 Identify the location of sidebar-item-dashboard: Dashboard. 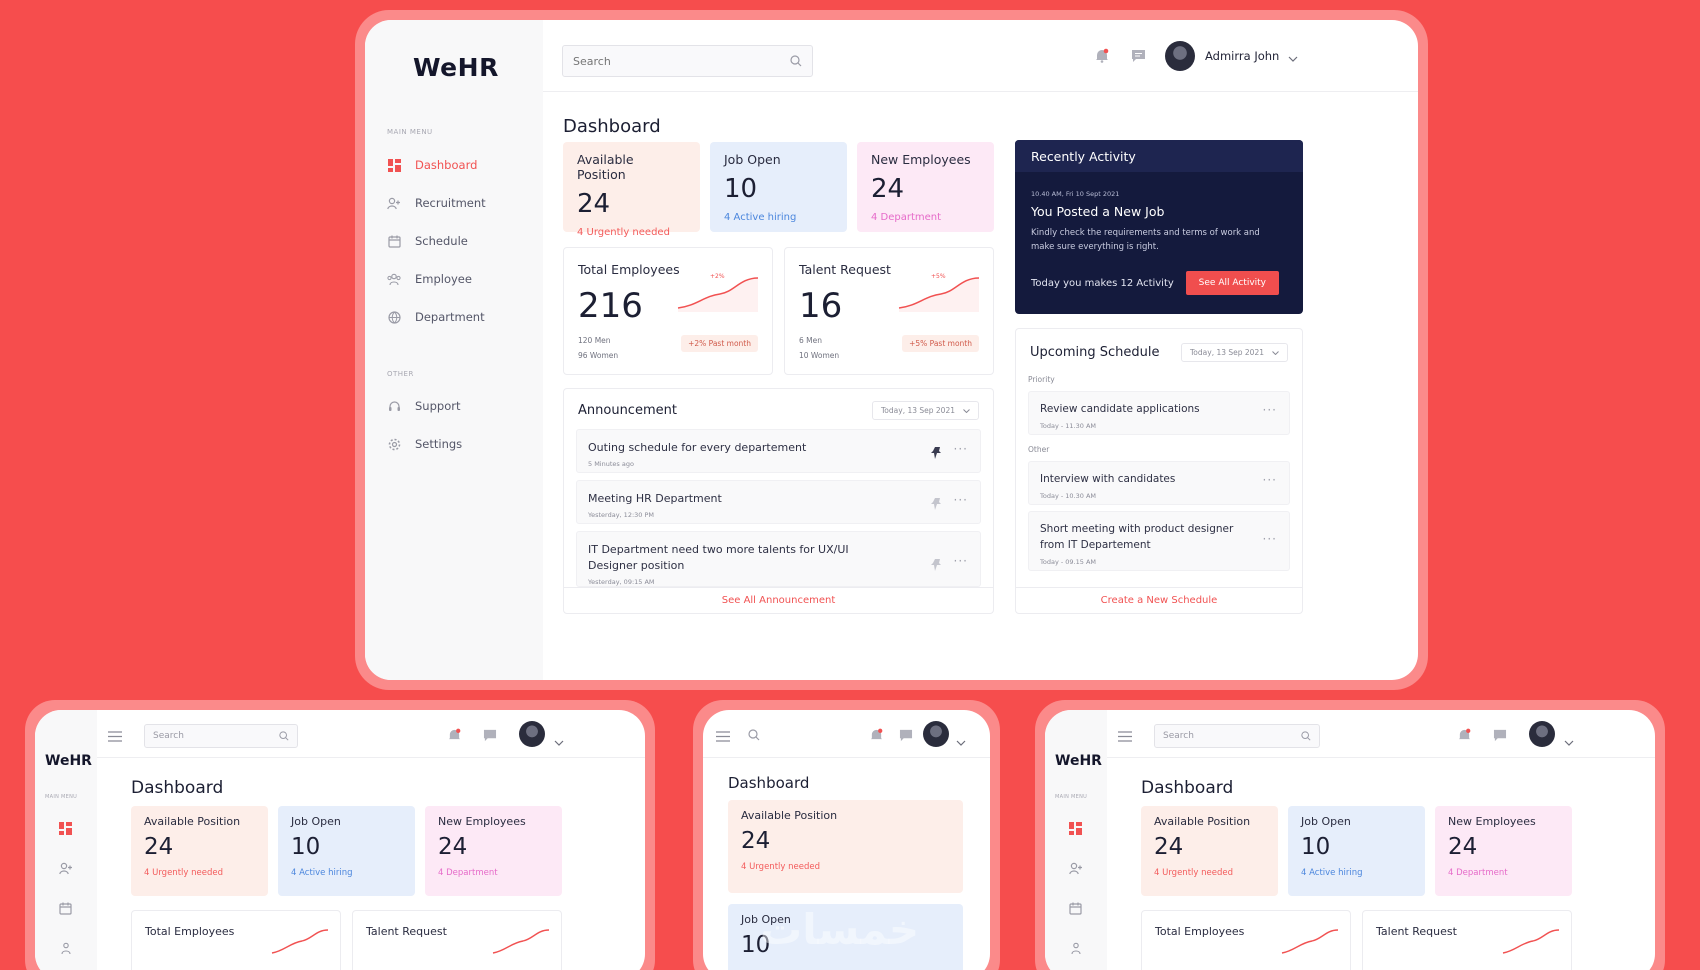
(432, 165).